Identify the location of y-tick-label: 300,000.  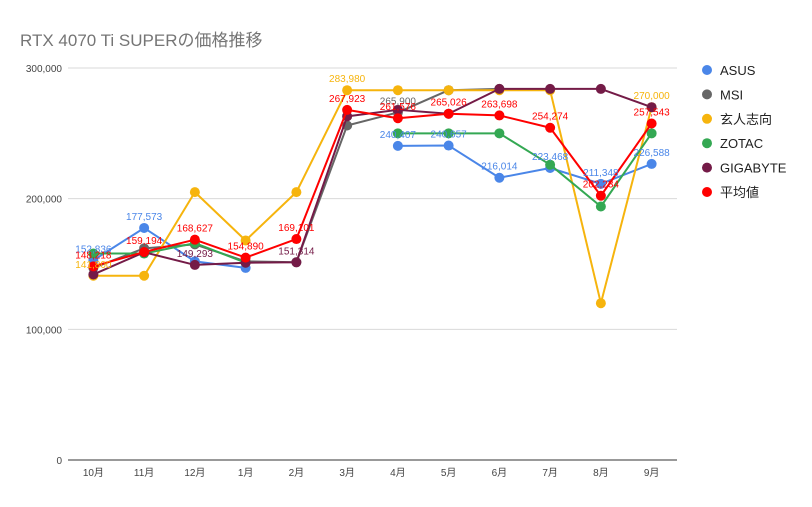
(44, 69).